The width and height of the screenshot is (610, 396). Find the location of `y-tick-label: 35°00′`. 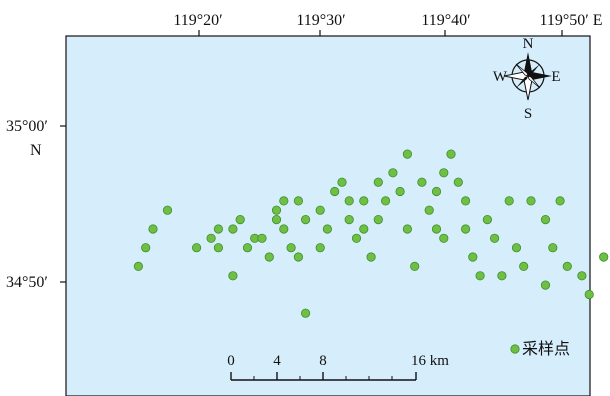

y-tick-label: 35°00′ is located at coordinates (27, 126).